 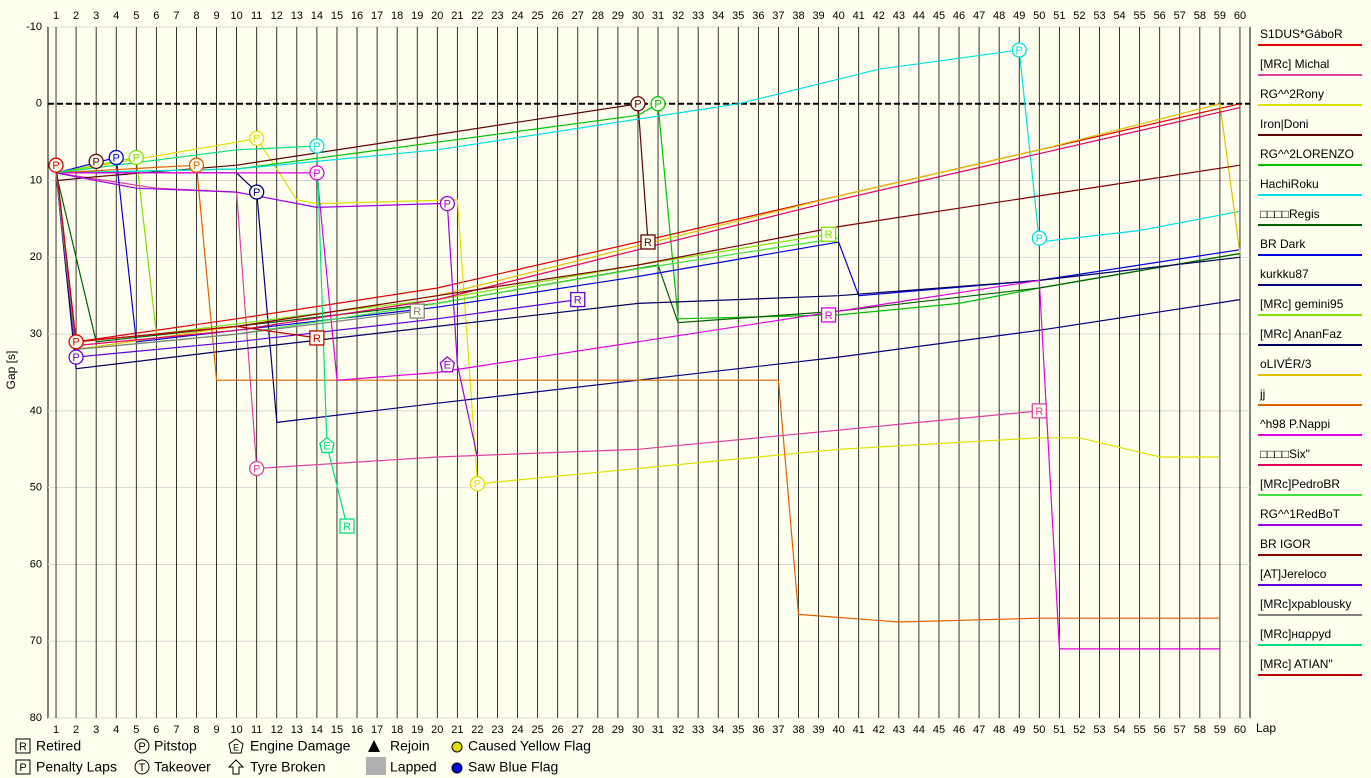 What do you see at coordinates (1283, 244) in the screenshot?
I see `legend-label: BR Dark` at bounding box center [1283, 244].